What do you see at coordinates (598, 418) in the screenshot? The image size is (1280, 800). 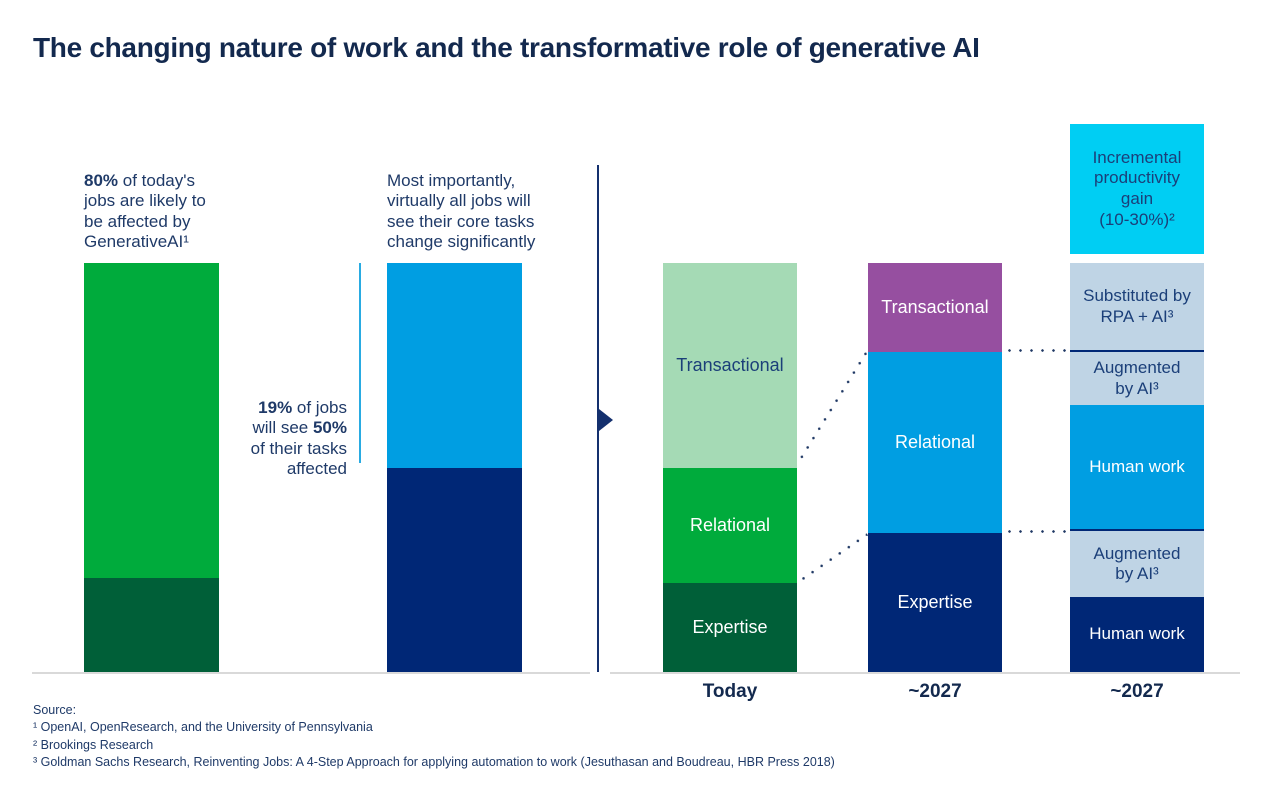 I see `section-divider-line` at bounding box center [598, 418].